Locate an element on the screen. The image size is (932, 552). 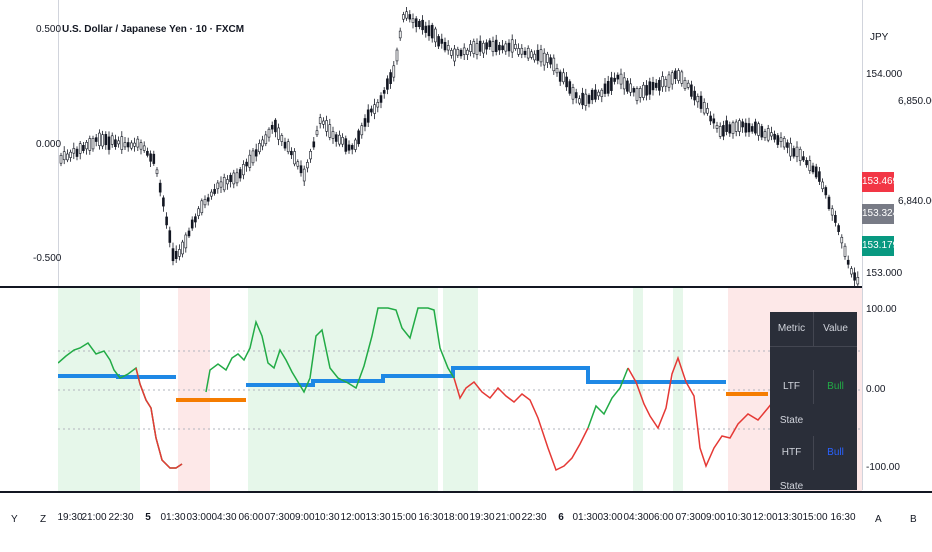
time-axis-label: 16:30 is located at coordinates (431, 517).